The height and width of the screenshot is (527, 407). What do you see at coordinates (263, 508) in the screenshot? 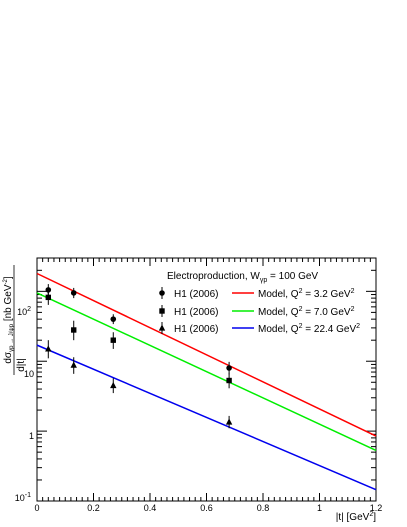
I see `x-tick-label: 0.8` at bounding box center [263, 508].